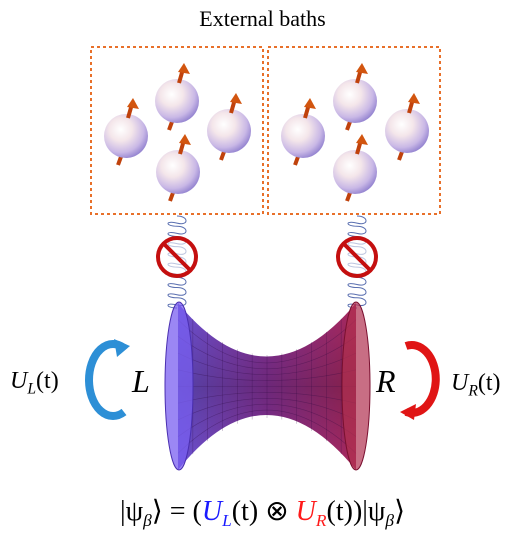  I want to click on diagram-title: External baths, so click(262, 18).